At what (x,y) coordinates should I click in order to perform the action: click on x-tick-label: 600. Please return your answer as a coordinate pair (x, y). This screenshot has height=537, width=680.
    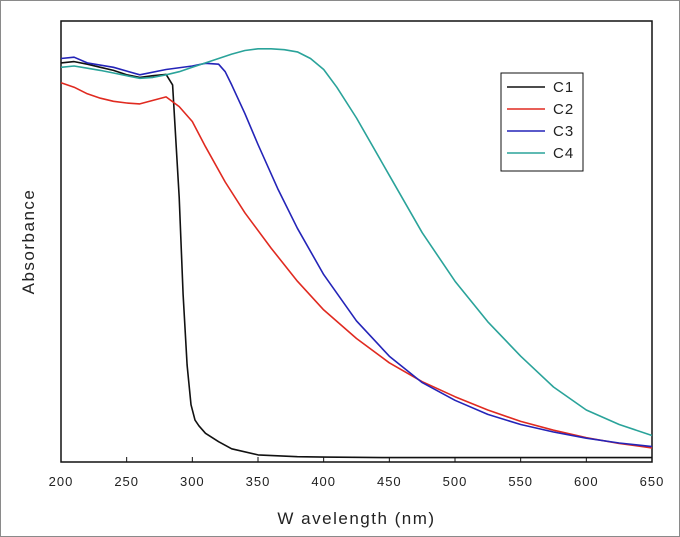
    Looking at the image, I should click on (586, 481).